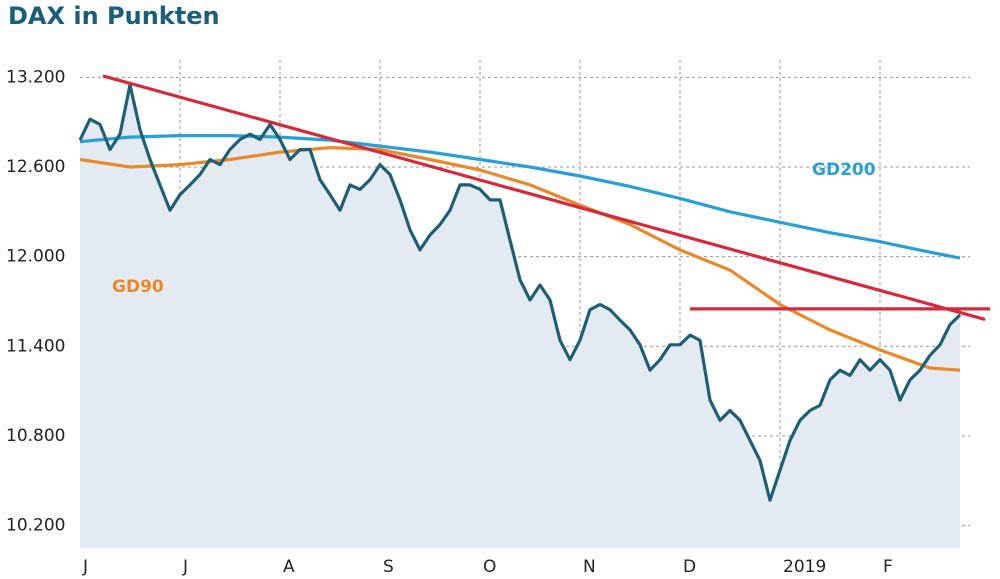  I want to click on y-tick-label: 11.400, so click(35, 346).